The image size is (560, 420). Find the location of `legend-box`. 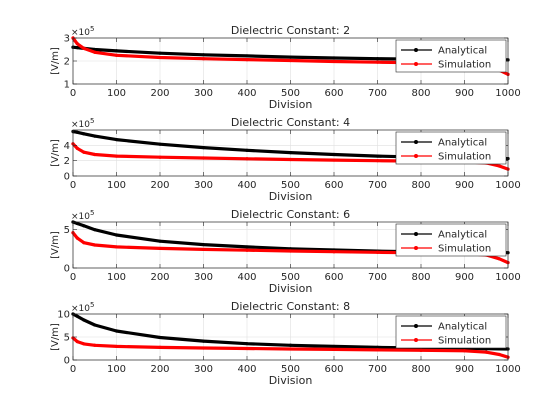

legend-box is located at coordinates (451, 332).